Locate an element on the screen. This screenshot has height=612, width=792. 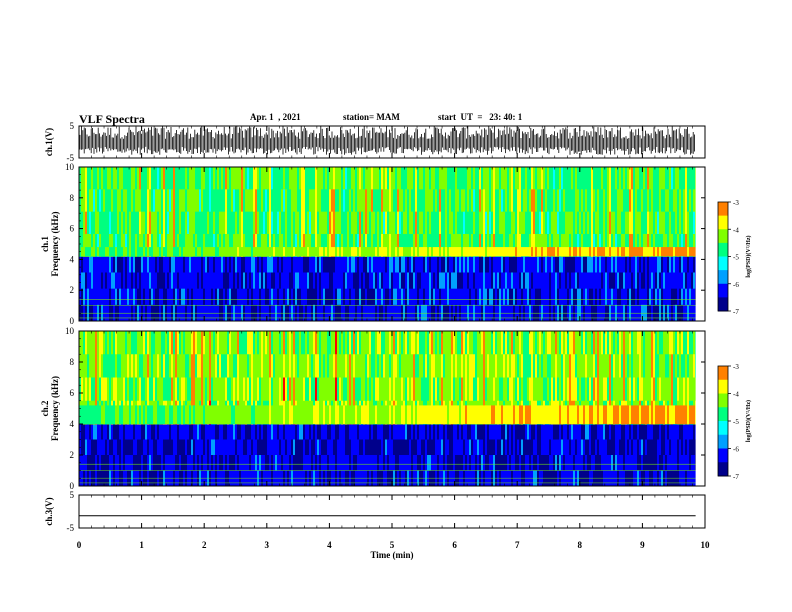
ch1-blank is located at coordinates (700, 244).